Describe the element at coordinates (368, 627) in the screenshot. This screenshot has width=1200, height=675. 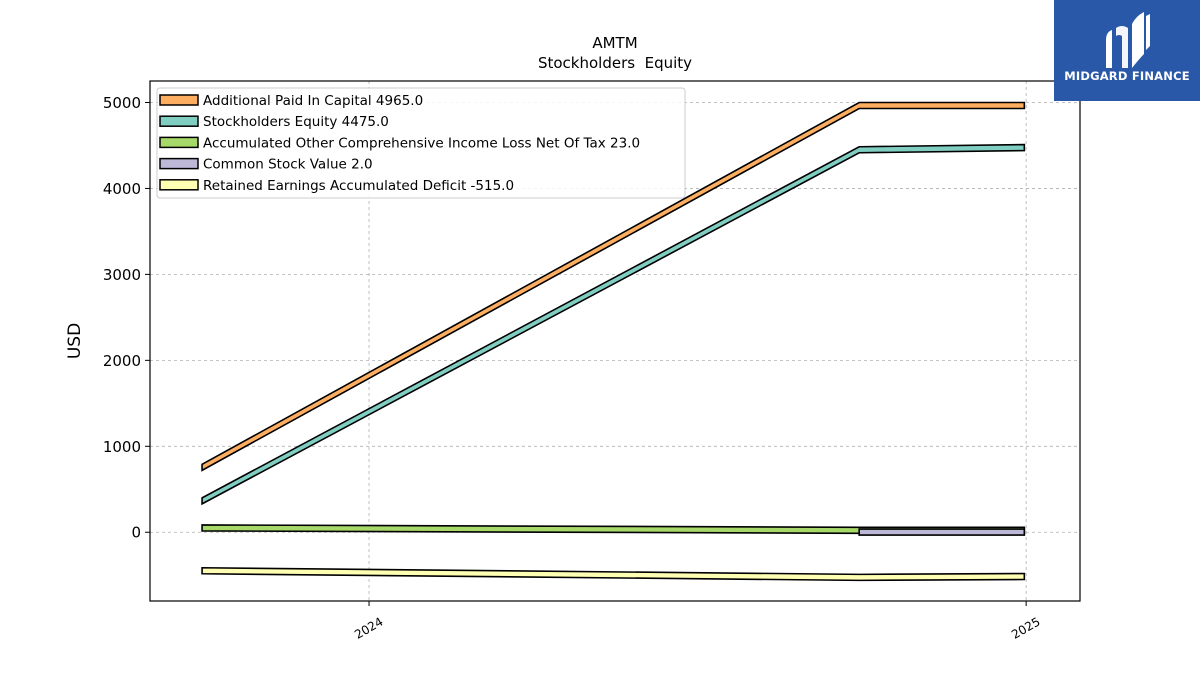
I see `x-tick-label: 2024` at that location.